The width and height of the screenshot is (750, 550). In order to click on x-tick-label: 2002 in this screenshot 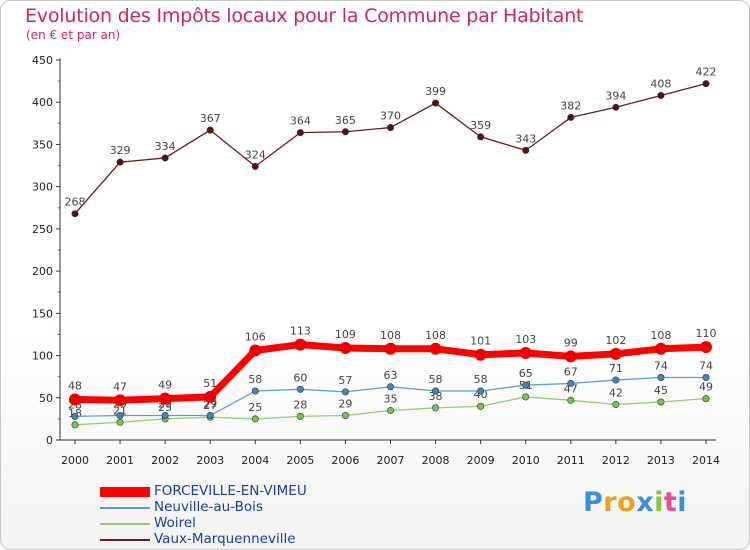, I will do `click(165, 460)`.